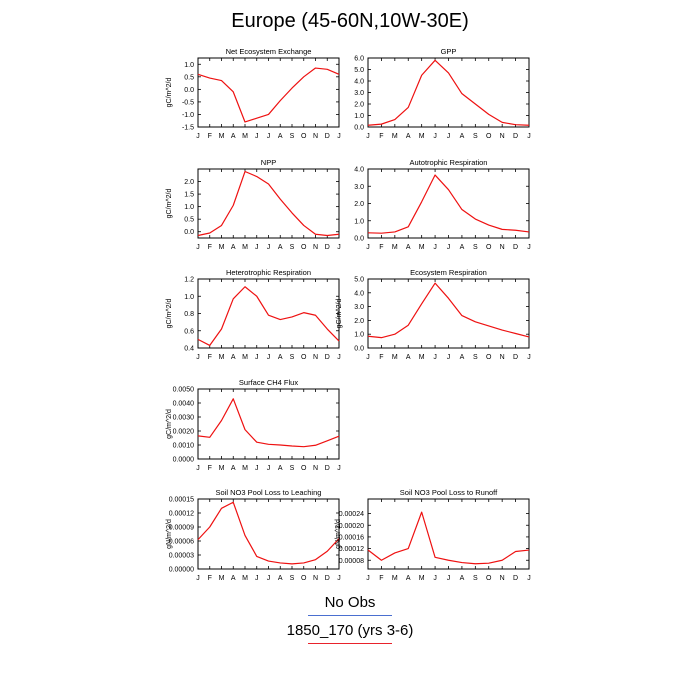 This screenshot has height=700, width=700. I want to click on y-tick-label: 5.0, so click(359, 70).